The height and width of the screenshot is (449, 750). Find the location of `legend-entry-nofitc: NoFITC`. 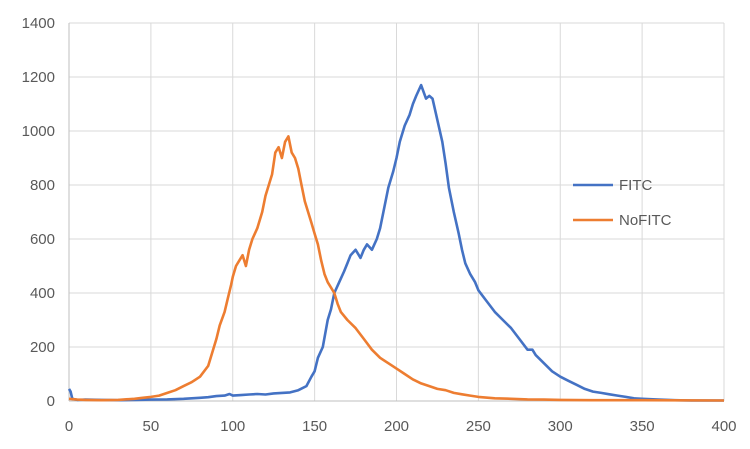

legend-entry-nofitc: NoFITC is located at coordinates (622, 220).